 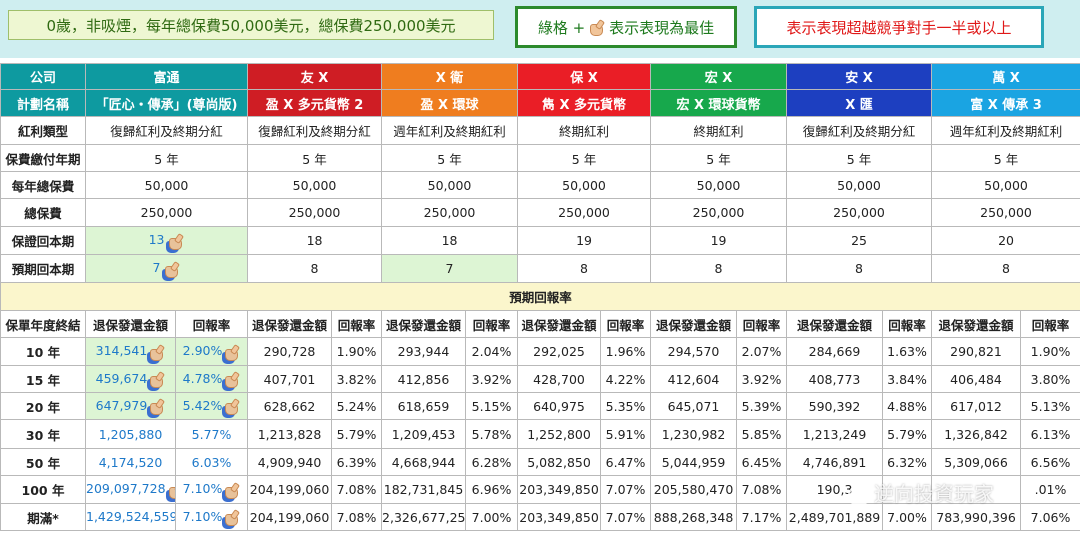 I want to click on amount-cell: 618,659, so click(x=424, y=406).